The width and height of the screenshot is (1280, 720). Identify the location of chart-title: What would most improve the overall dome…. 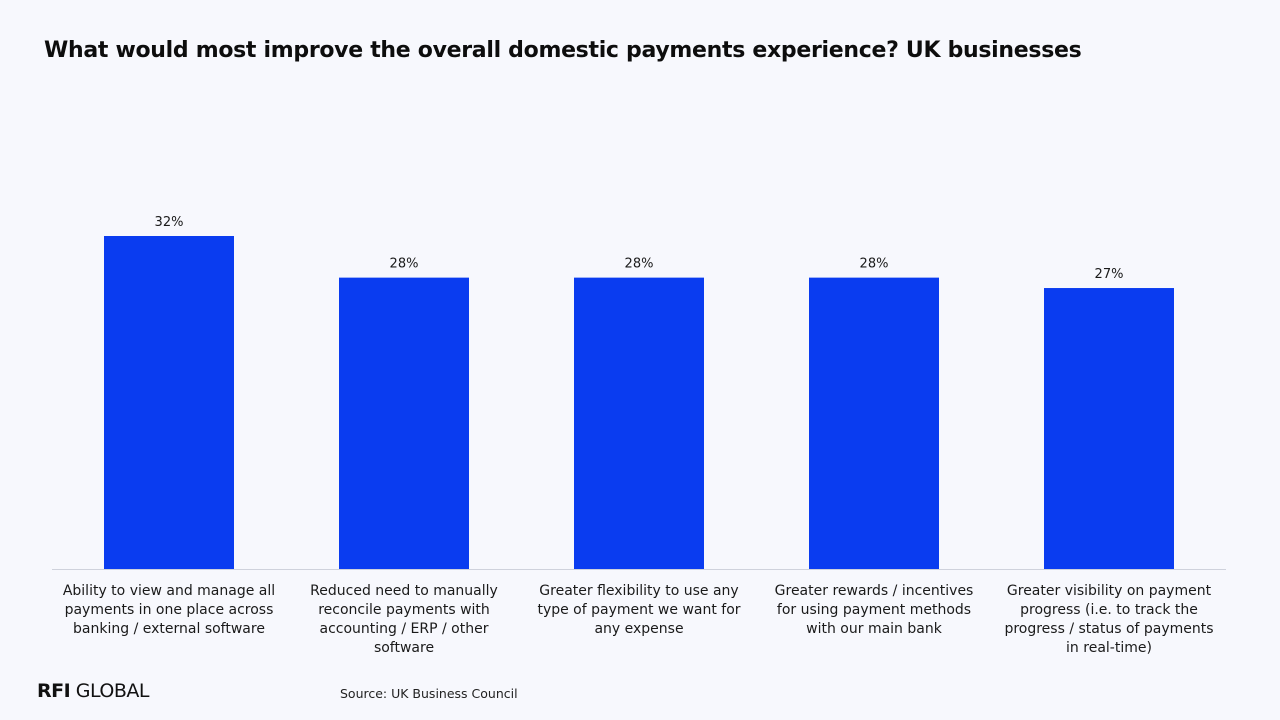
(563, 50).